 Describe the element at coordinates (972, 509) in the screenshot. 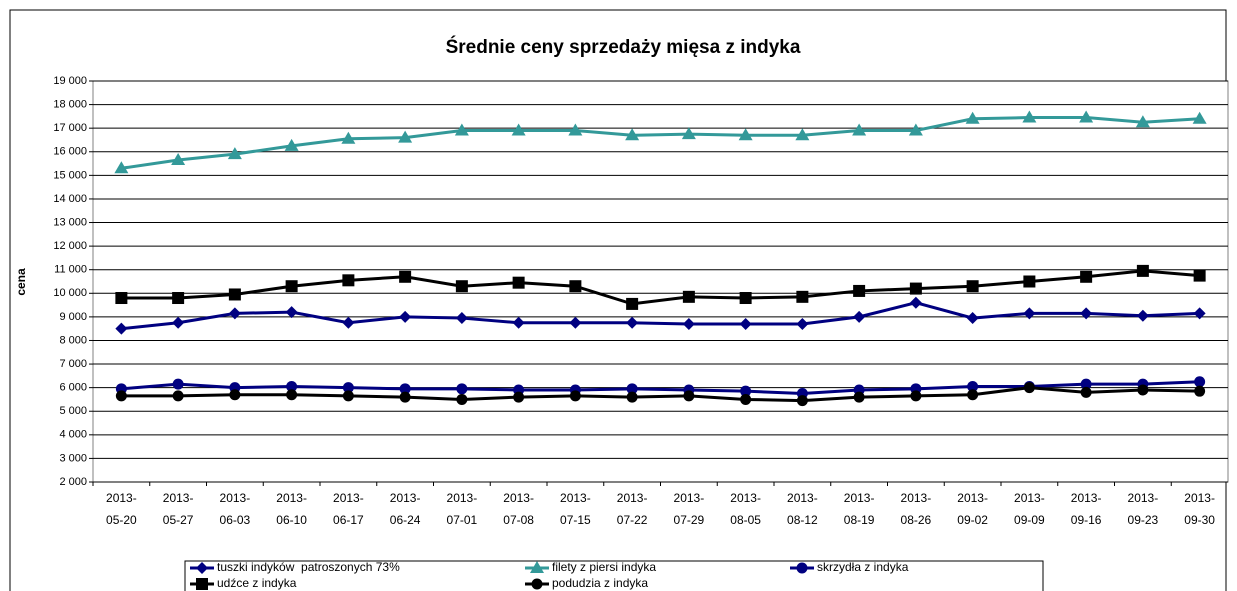

I see `x-tick-label: 2013-09-02` at that location.